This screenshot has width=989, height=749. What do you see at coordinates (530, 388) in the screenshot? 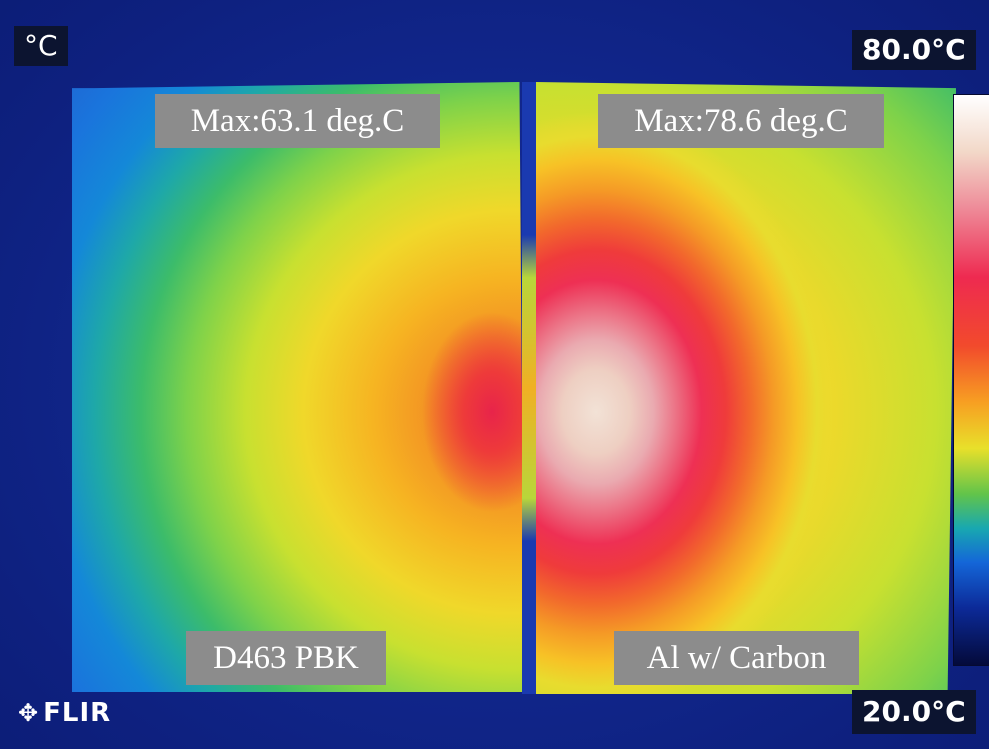
I see `plate-gap` at bounding box center [530, 388].